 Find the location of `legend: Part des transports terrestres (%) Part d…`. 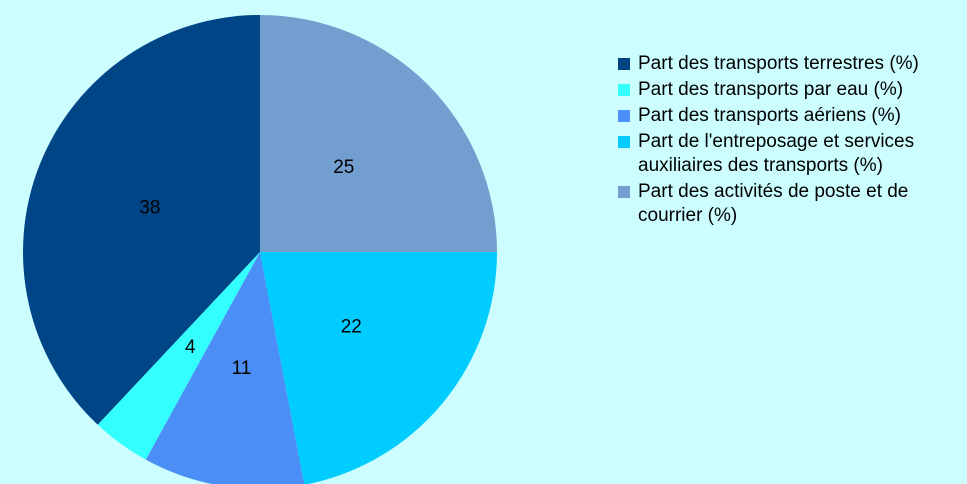

legend: Part des transports terrestres (%) Part d… is located at coordinates (790, 141).